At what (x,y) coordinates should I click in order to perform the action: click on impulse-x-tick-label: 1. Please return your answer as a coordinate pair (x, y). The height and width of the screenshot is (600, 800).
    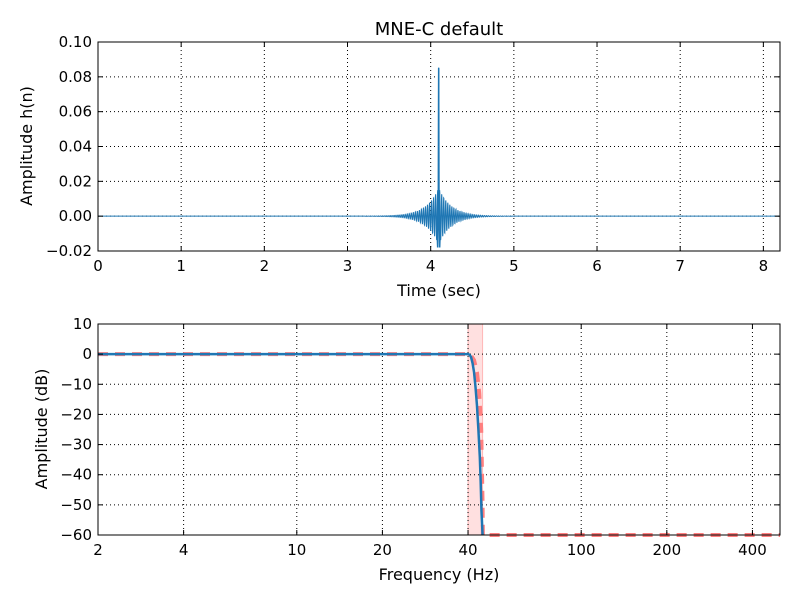
    Looking at the image, I should click on (181, 266).